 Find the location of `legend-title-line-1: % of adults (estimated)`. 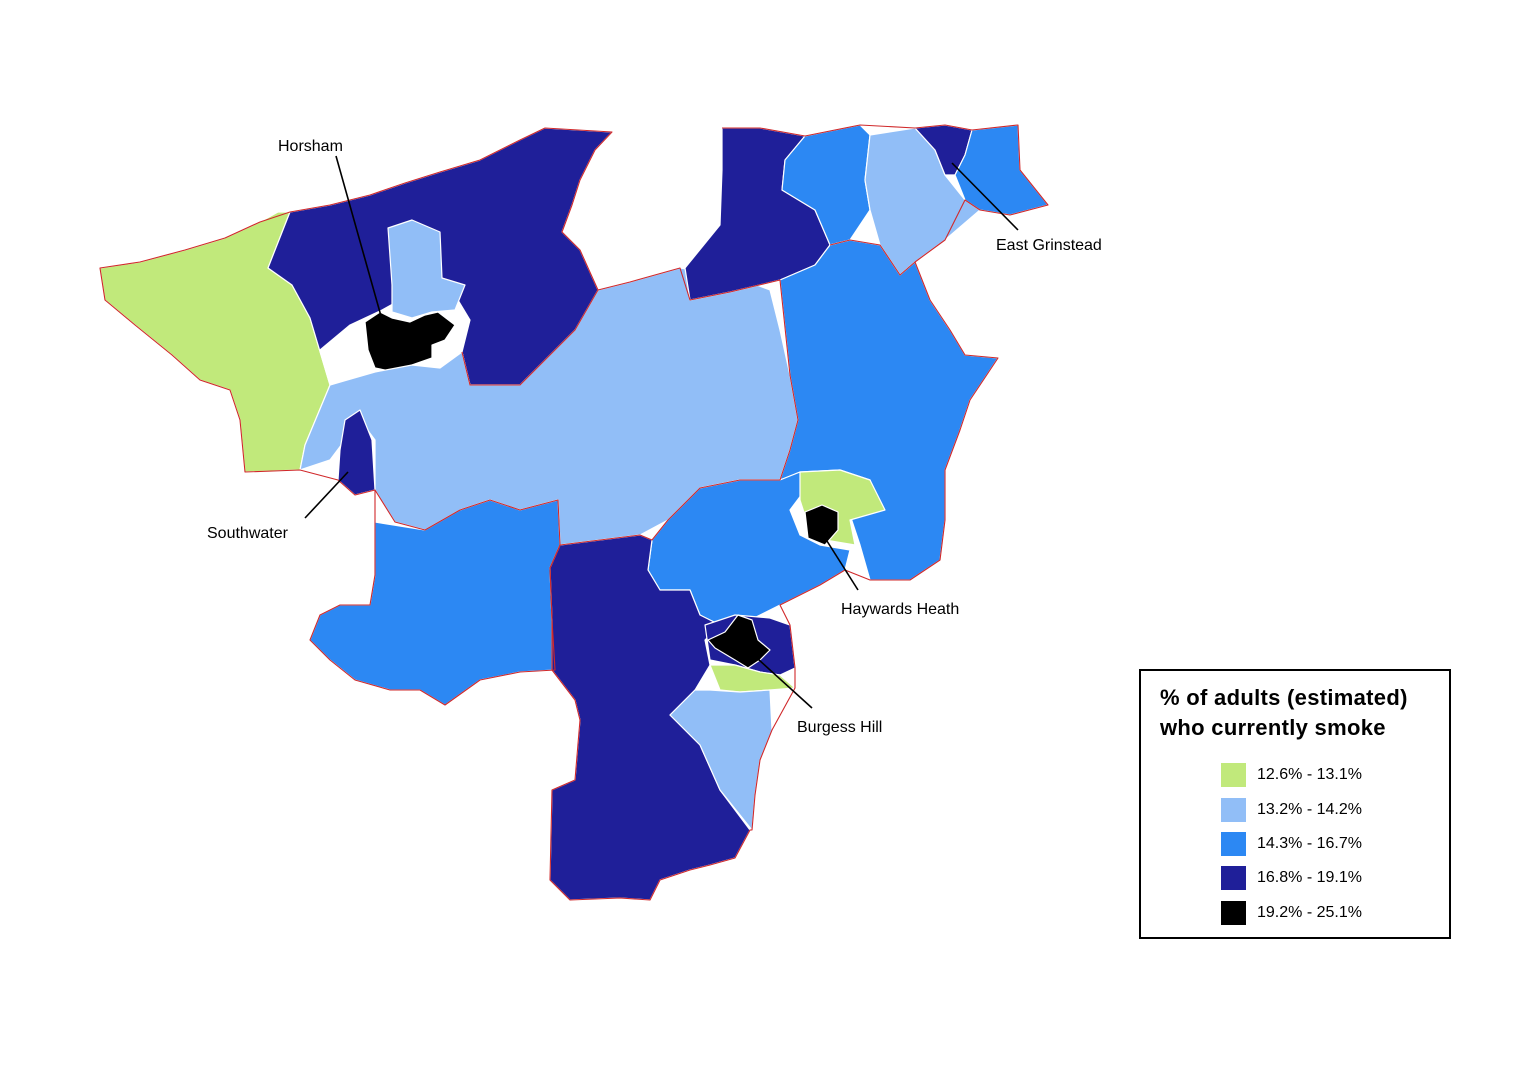

legend-title-line-1: % of adults (estimated) is located at coordinates (1284, 697).